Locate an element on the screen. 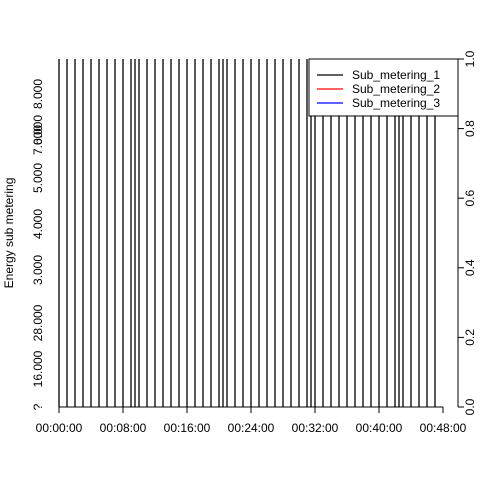 The image size is (480, 480). legend-label: Sub_metering_1 is located at coordinates (396, 75).